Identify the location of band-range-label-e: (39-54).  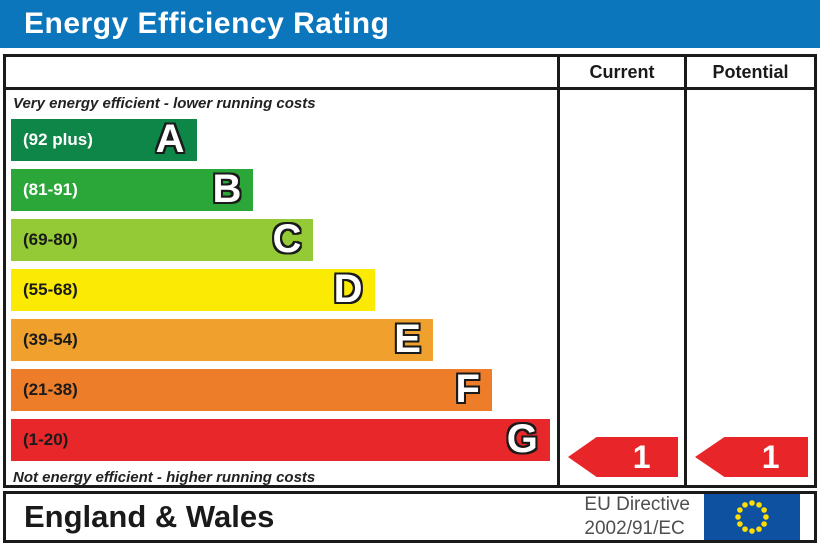
(50, 339).